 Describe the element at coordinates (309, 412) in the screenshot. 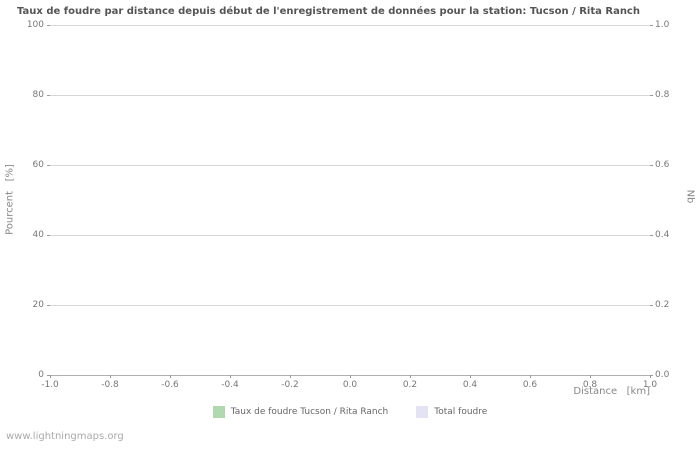

I see `legend-label-taux: Taux de foudre Tucson / Rita Ranch` at that location.